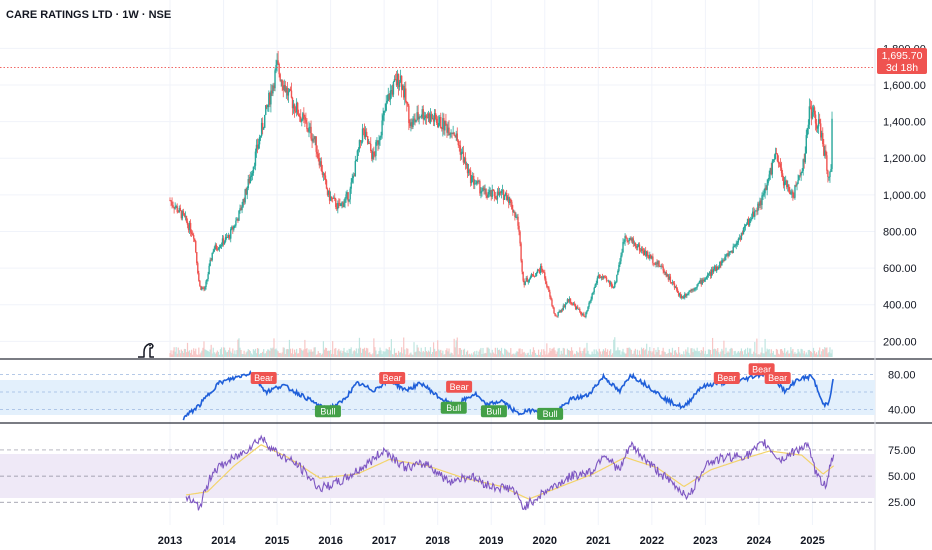 The width and height of the screenshot is (932, 550). What do you see at coordinates (902, 376) in the screenshot?
I see `osc-tick-label: 80.00` at bounding box center [902, 376].